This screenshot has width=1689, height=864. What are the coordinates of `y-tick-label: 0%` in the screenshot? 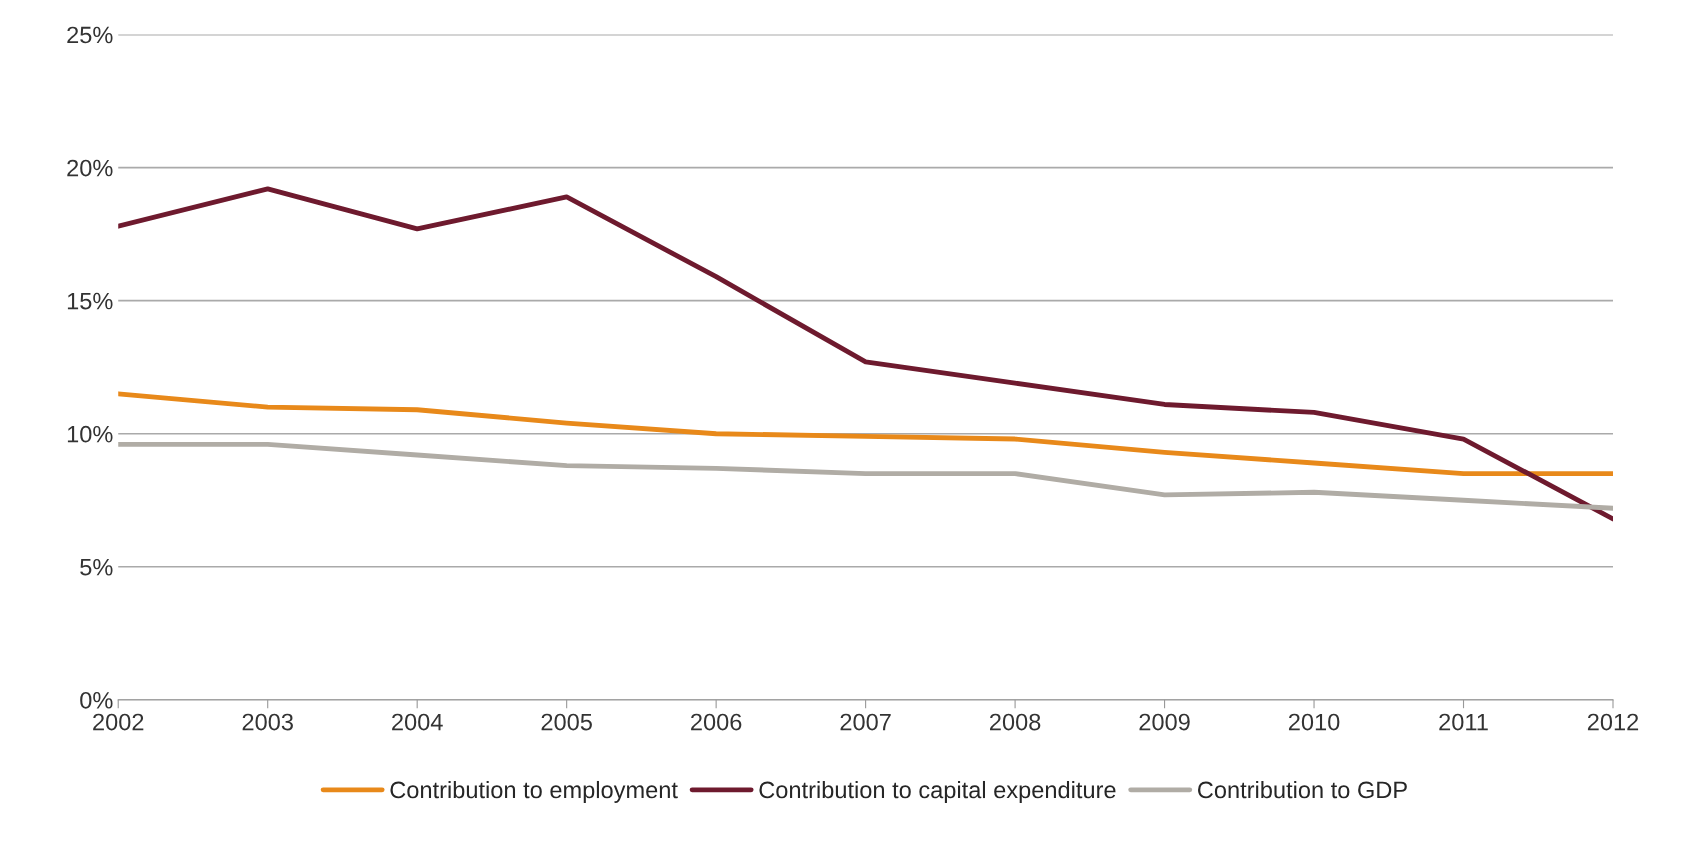 It's located at (96, 700).